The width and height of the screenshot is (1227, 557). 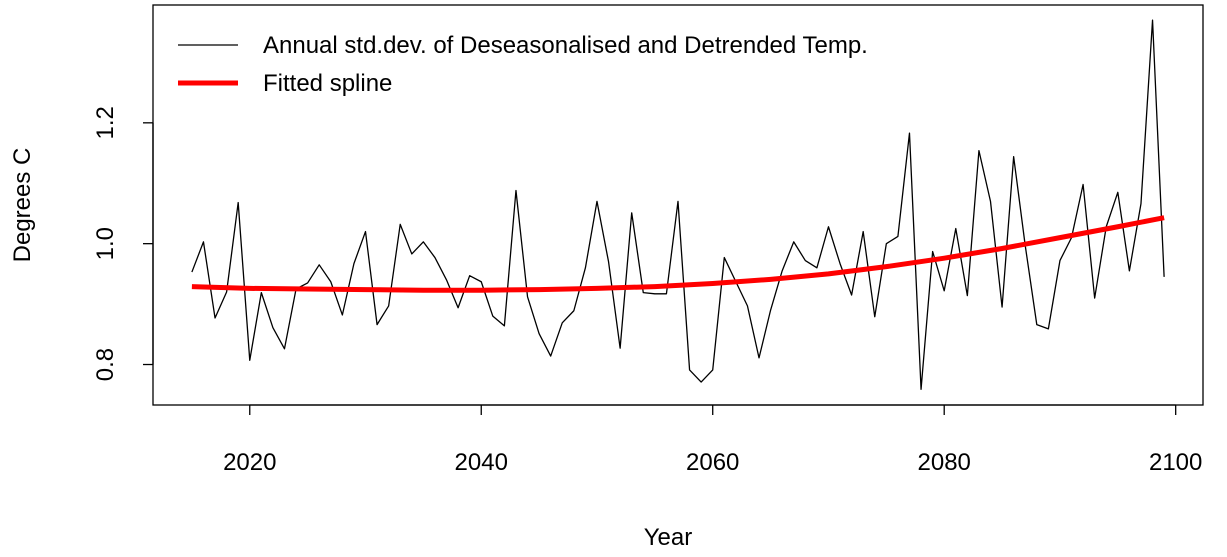 I want to click on y-tick-label: 1.2, so click(x=105, y=122).